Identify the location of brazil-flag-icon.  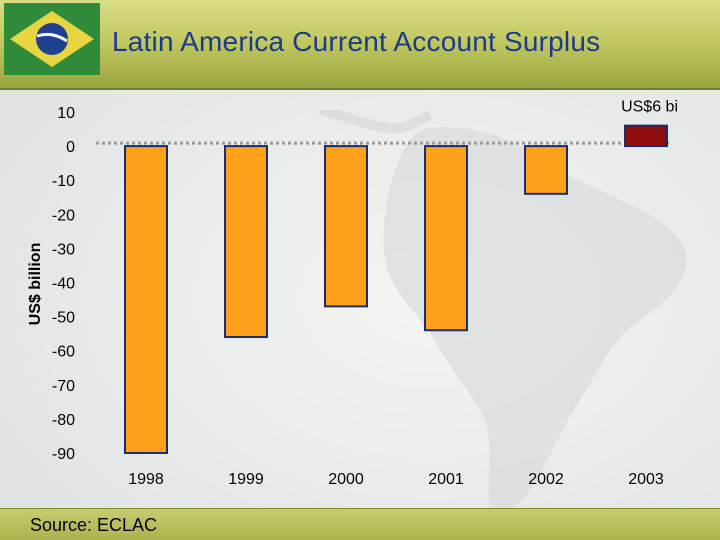
(52, 39).